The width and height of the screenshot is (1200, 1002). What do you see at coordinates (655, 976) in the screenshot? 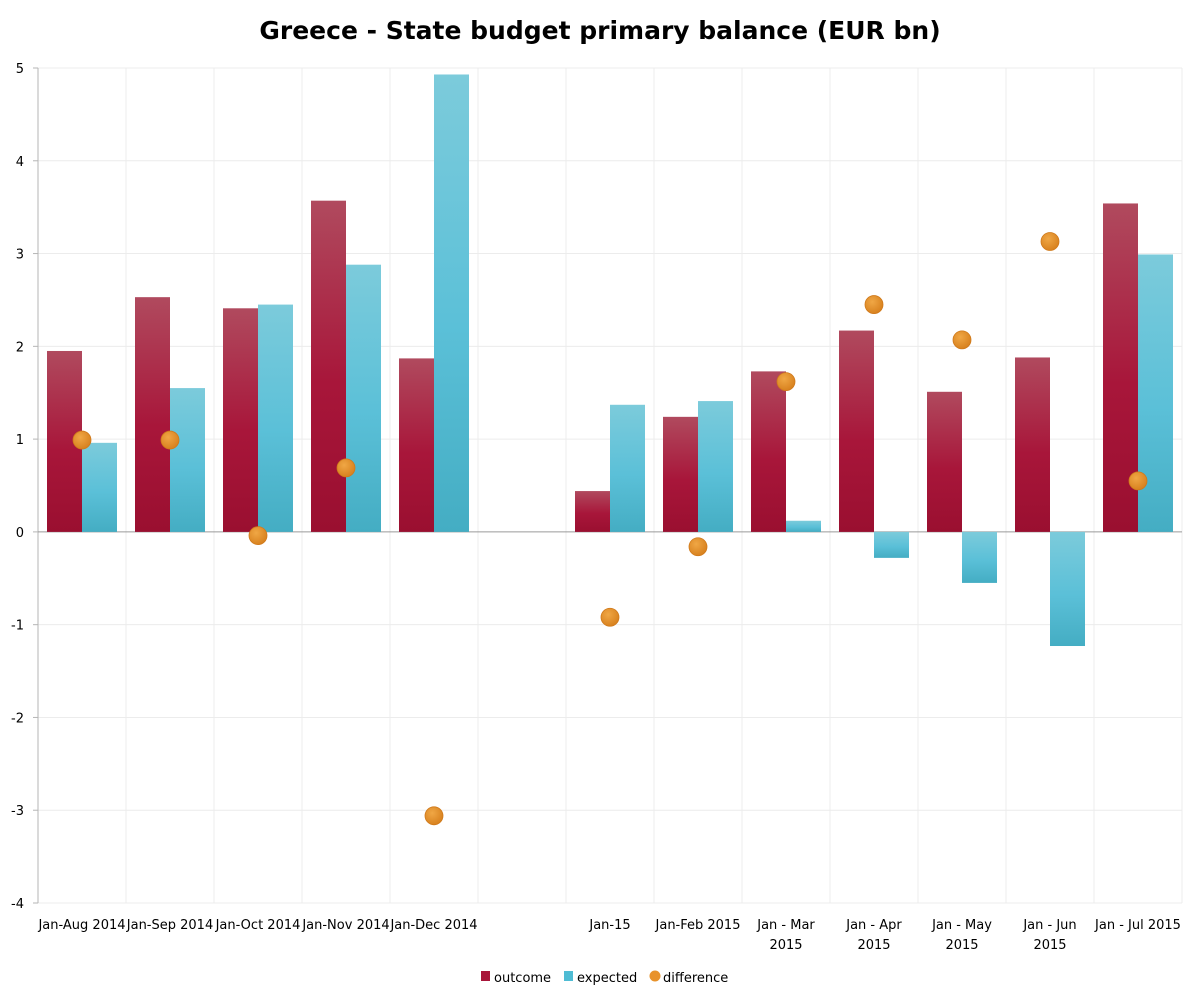
I see `legend-swatch-difference` at bounding box center [655, 976].